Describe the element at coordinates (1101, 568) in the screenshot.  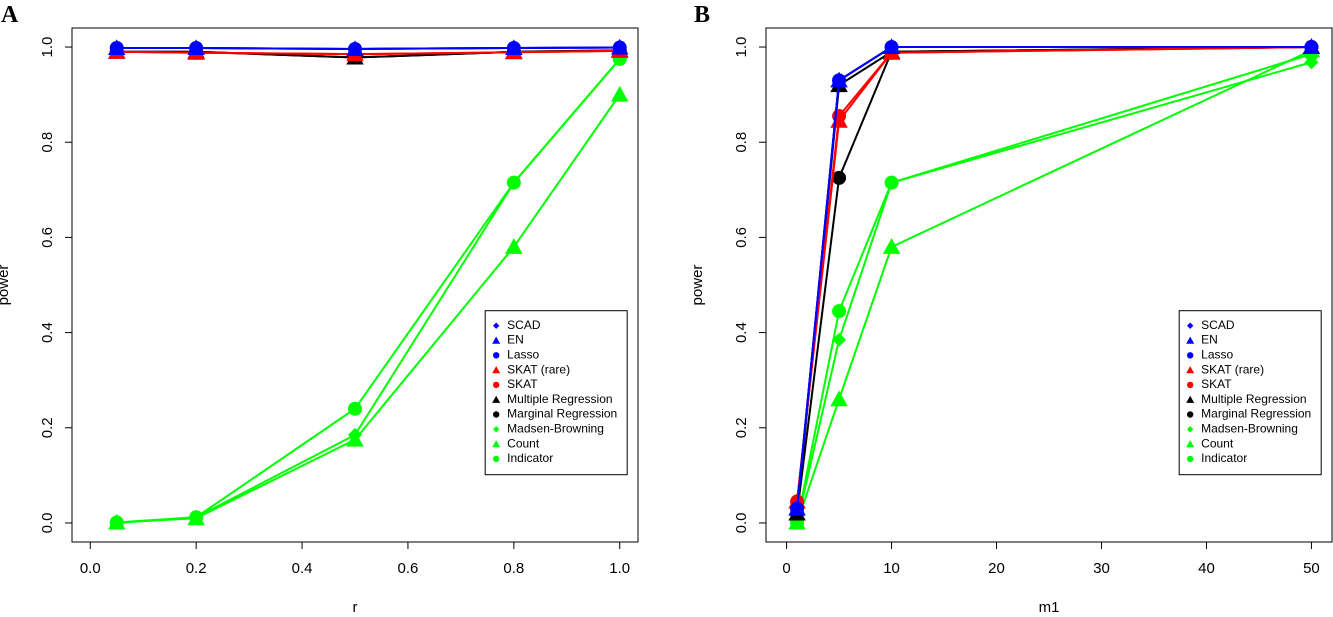
I see `x-tick-label: 30` at that location.